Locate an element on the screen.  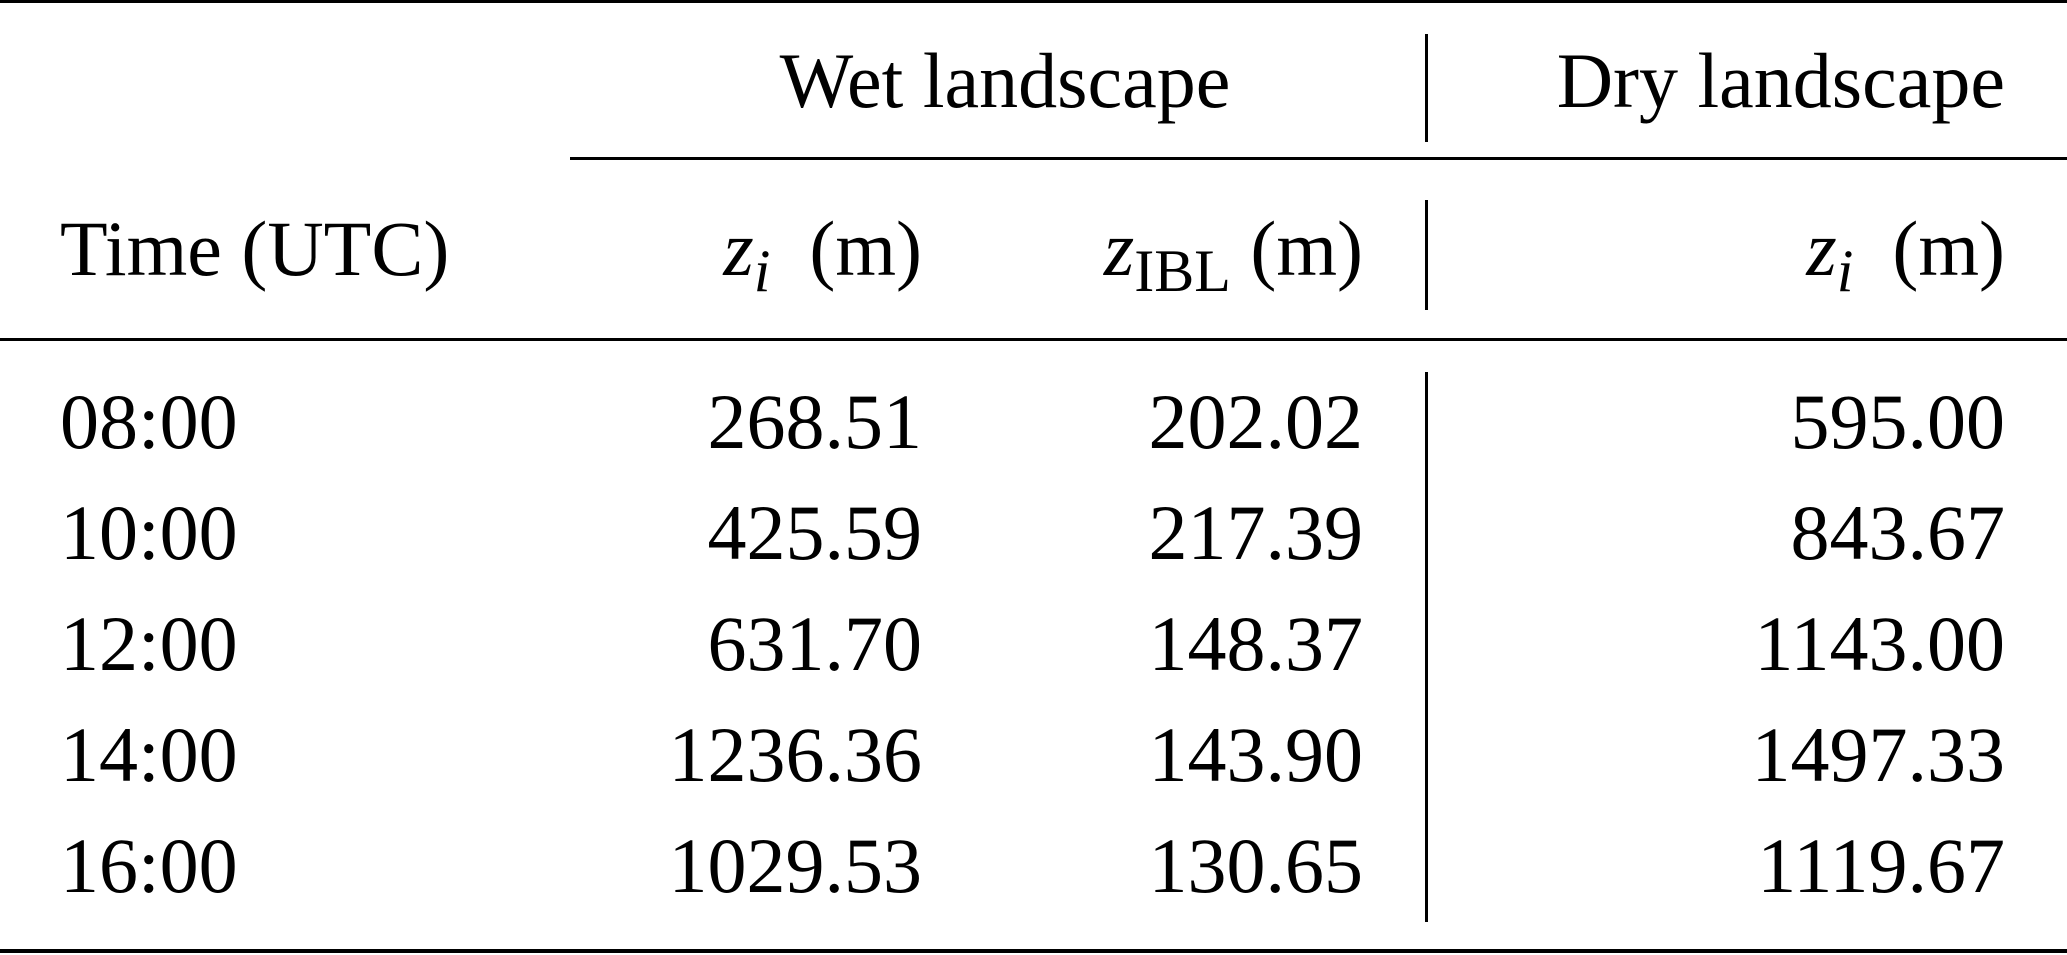
header-bottom-rule is located at coordinates (1033, 339).